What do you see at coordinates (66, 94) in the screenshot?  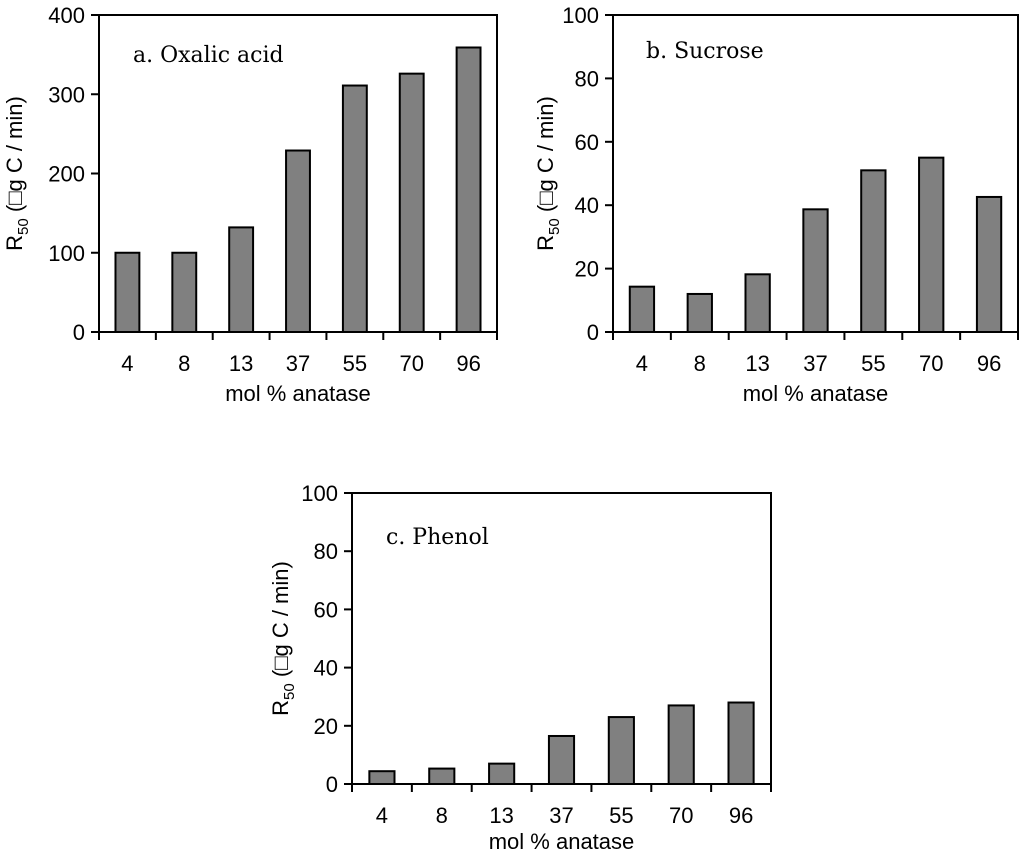 I see `y-tick-label: 300` at bounding box center [66, 94].